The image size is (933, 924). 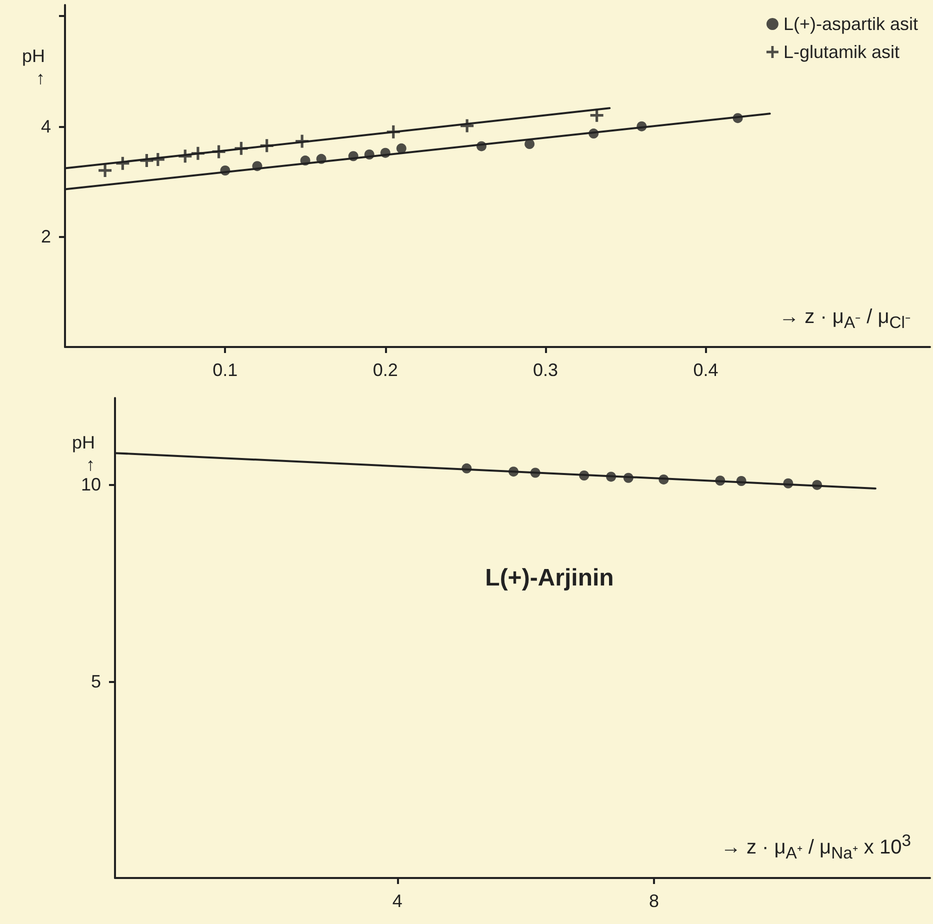 I want to click on x-axis-title: → z · μ$_{A⁺}$ / μ$_{Na⁺}$ x 10$^{3}$, so click(x=815, y=847).